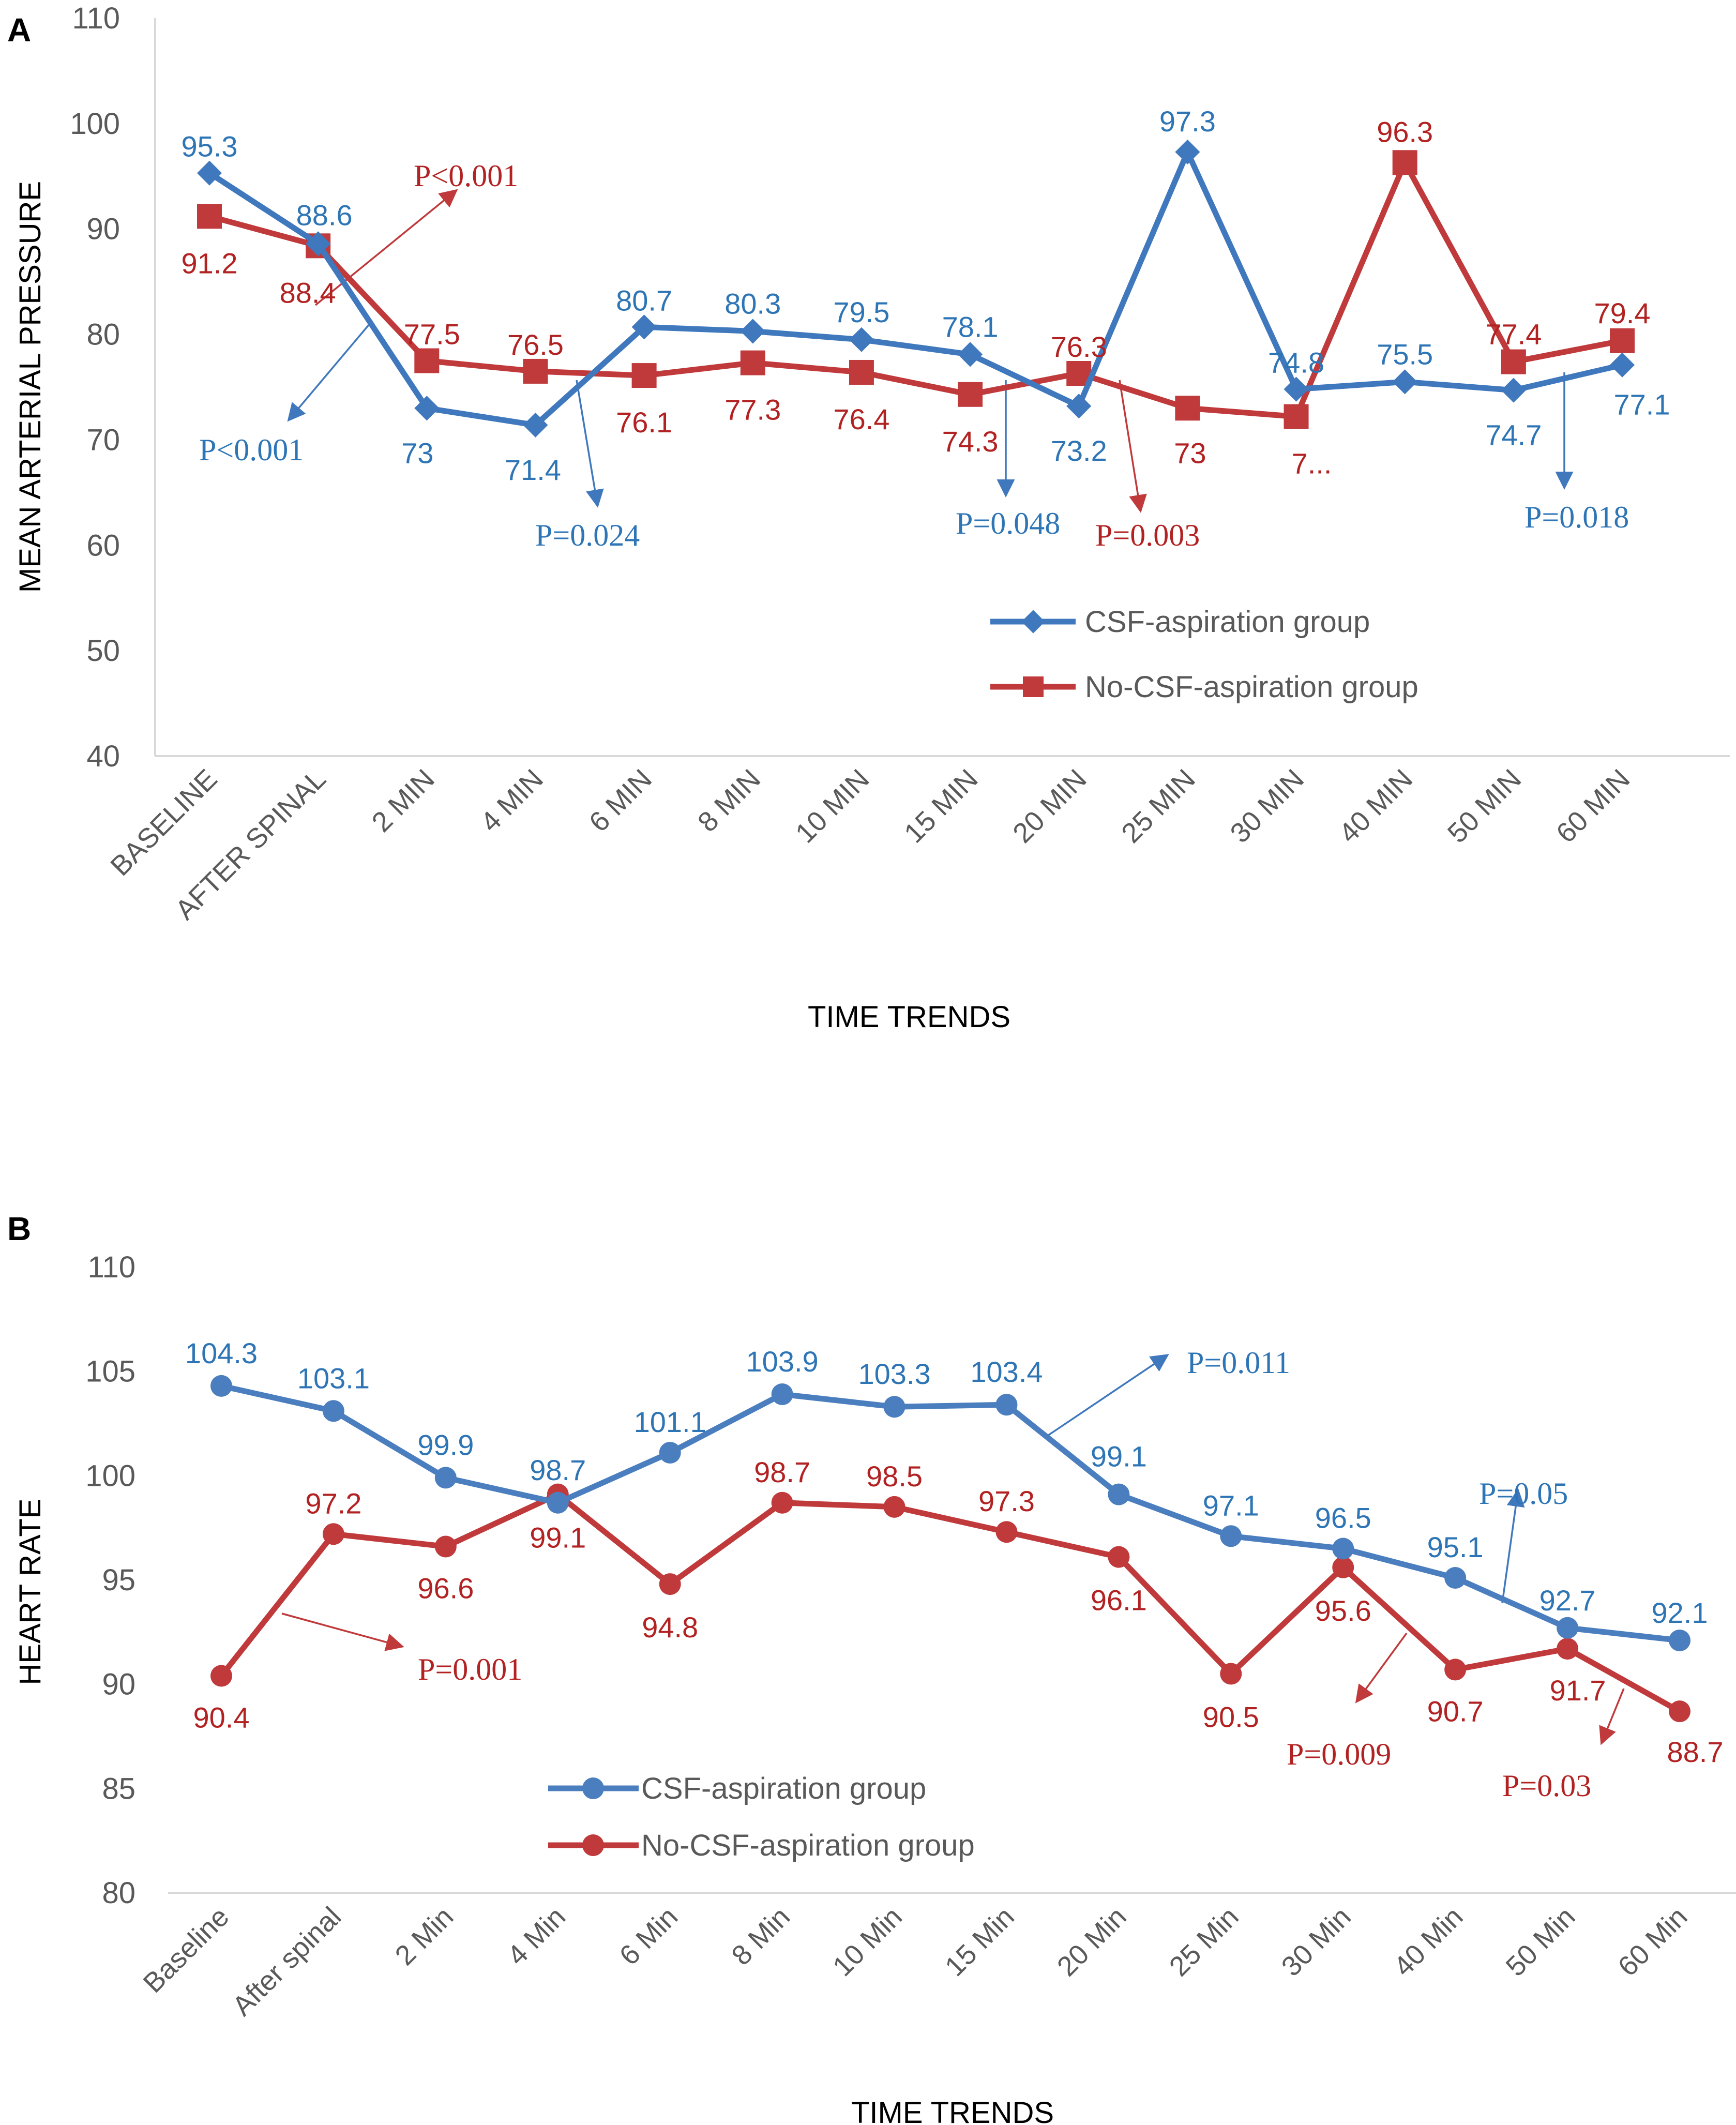 The image size is (1736, 2125). Describe the element at coordinates (221, 1353) in the screenshot. I see `b-data-label-csf: 104.3` at that location.